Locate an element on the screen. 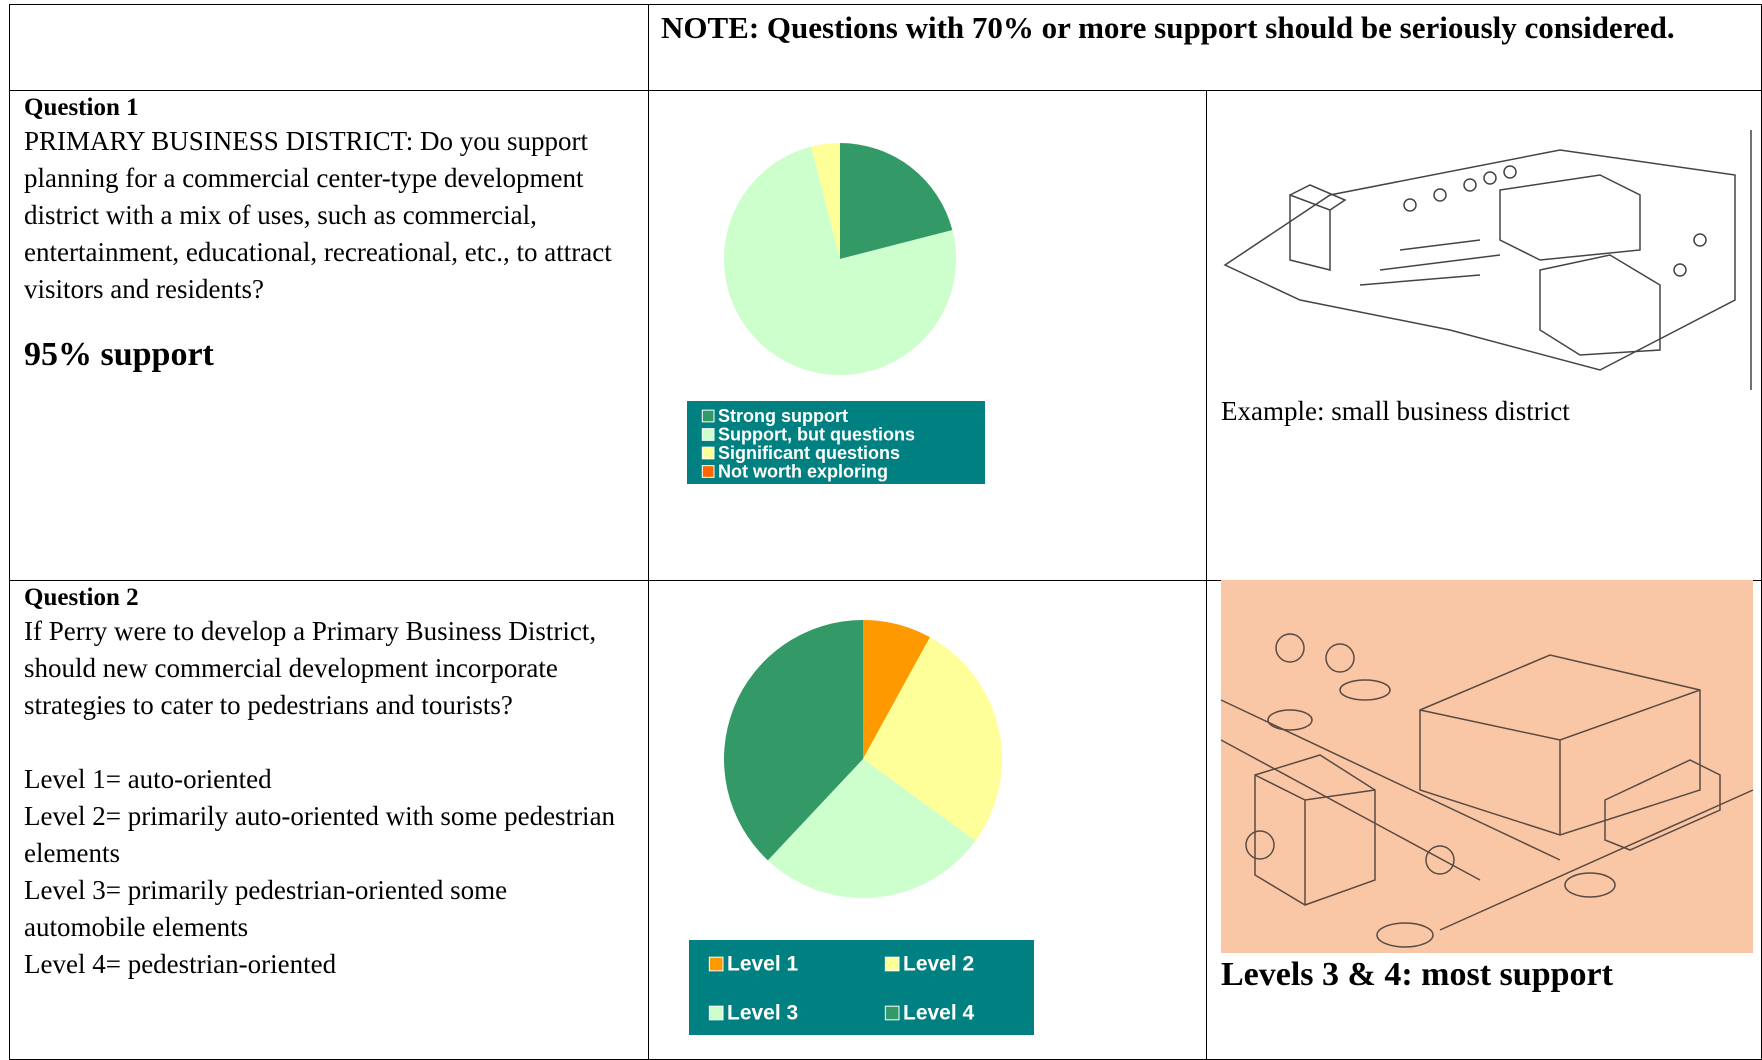 This screenshot has height=1060, width=1762. image-caption: Example: small business district is located at coordinates (1395, 411).